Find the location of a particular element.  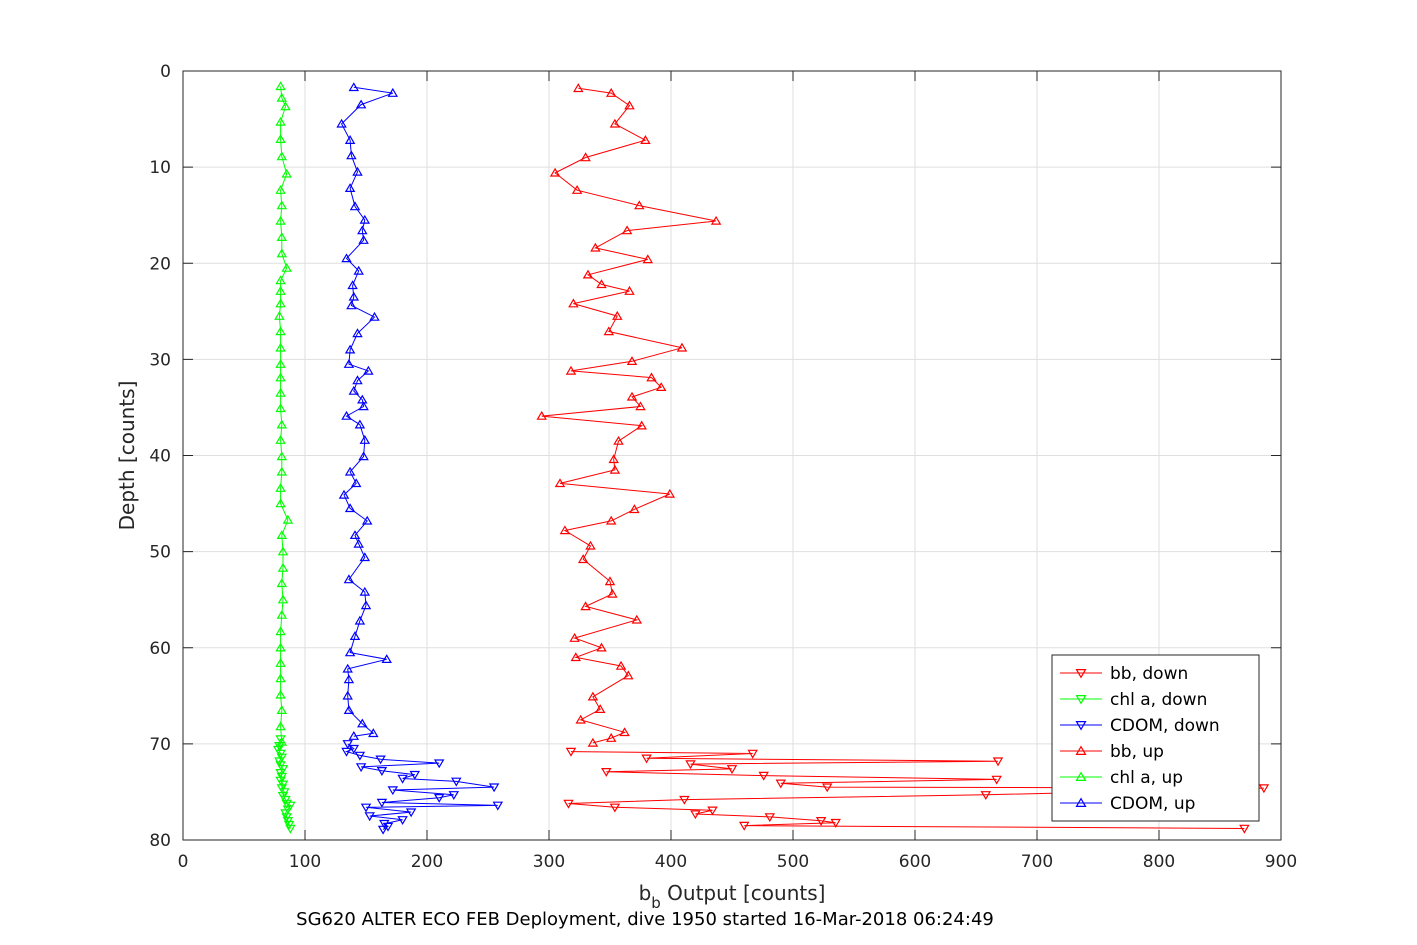

series-bb-up is located at coordinates (629, 415).